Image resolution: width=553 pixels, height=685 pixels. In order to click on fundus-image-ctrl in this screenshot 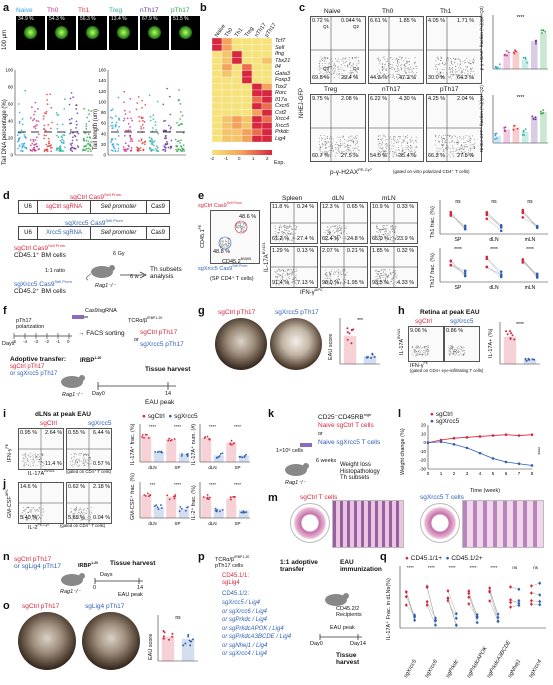, I will do `click(47, 641)`.